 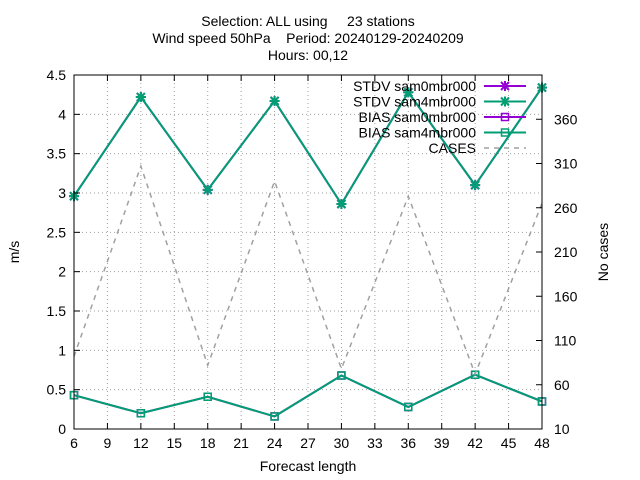 I want to click on y2-tick-label: 160, so click(x=566, y=296).